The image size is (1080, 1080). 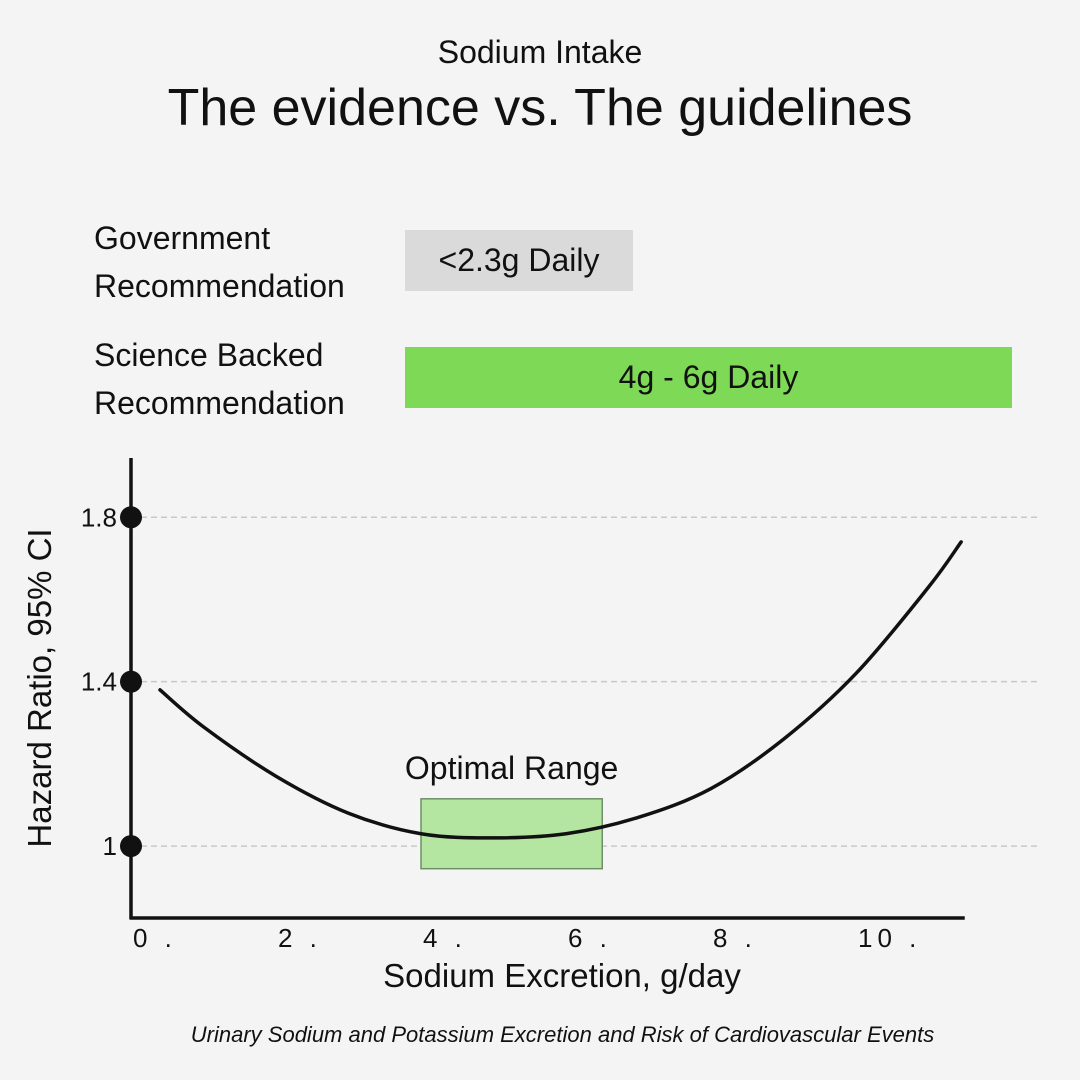 I want to click on y-tick-label: 1.4, so click(x=99, y=682).